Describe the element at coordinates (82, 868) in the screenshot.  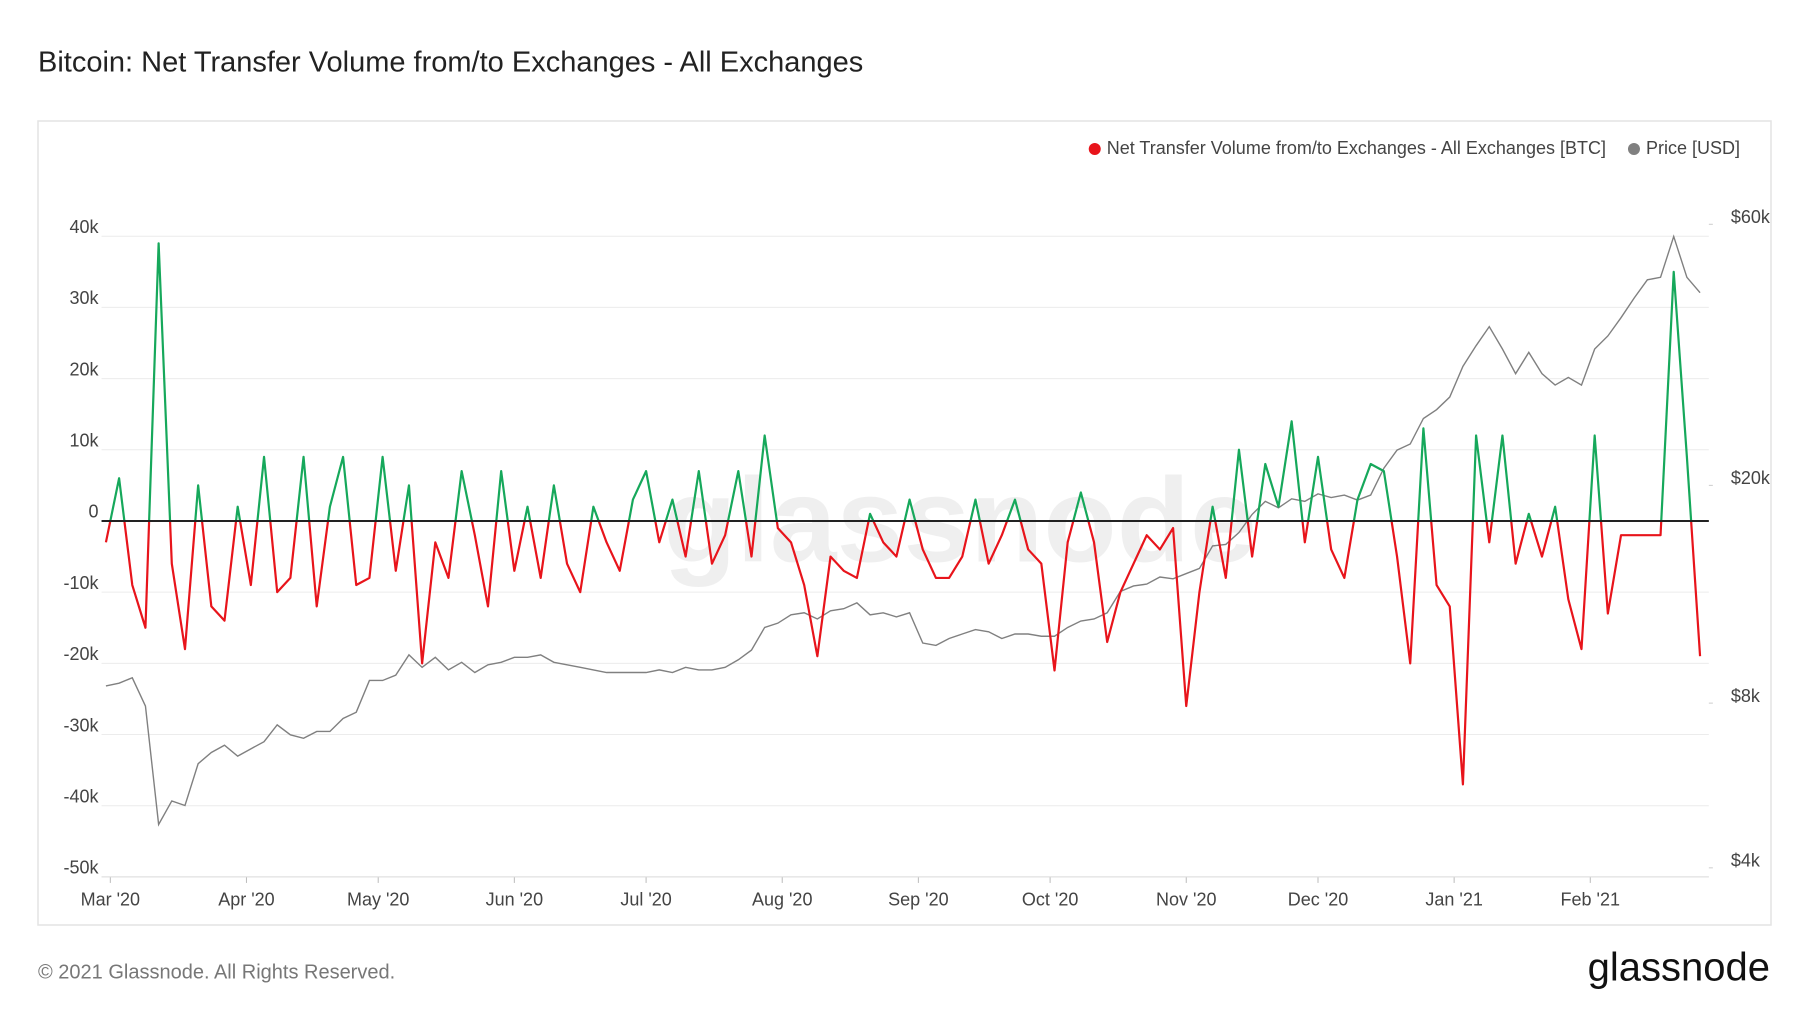
I see `y-tick-label: -50k` at that location.